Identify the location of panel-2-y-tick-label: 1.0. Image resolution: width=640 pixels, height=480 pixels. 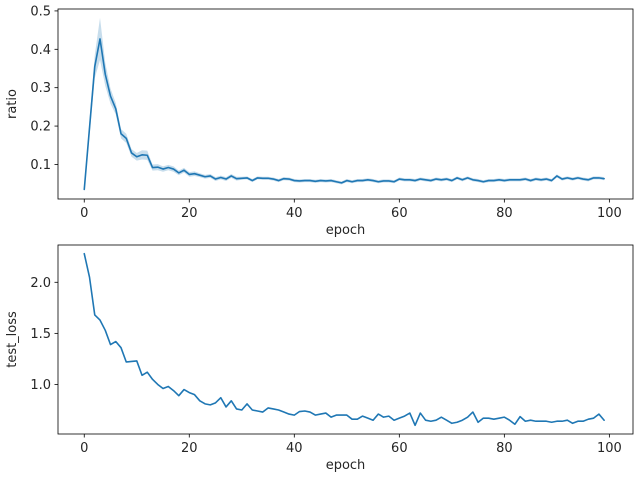
(40, 385).